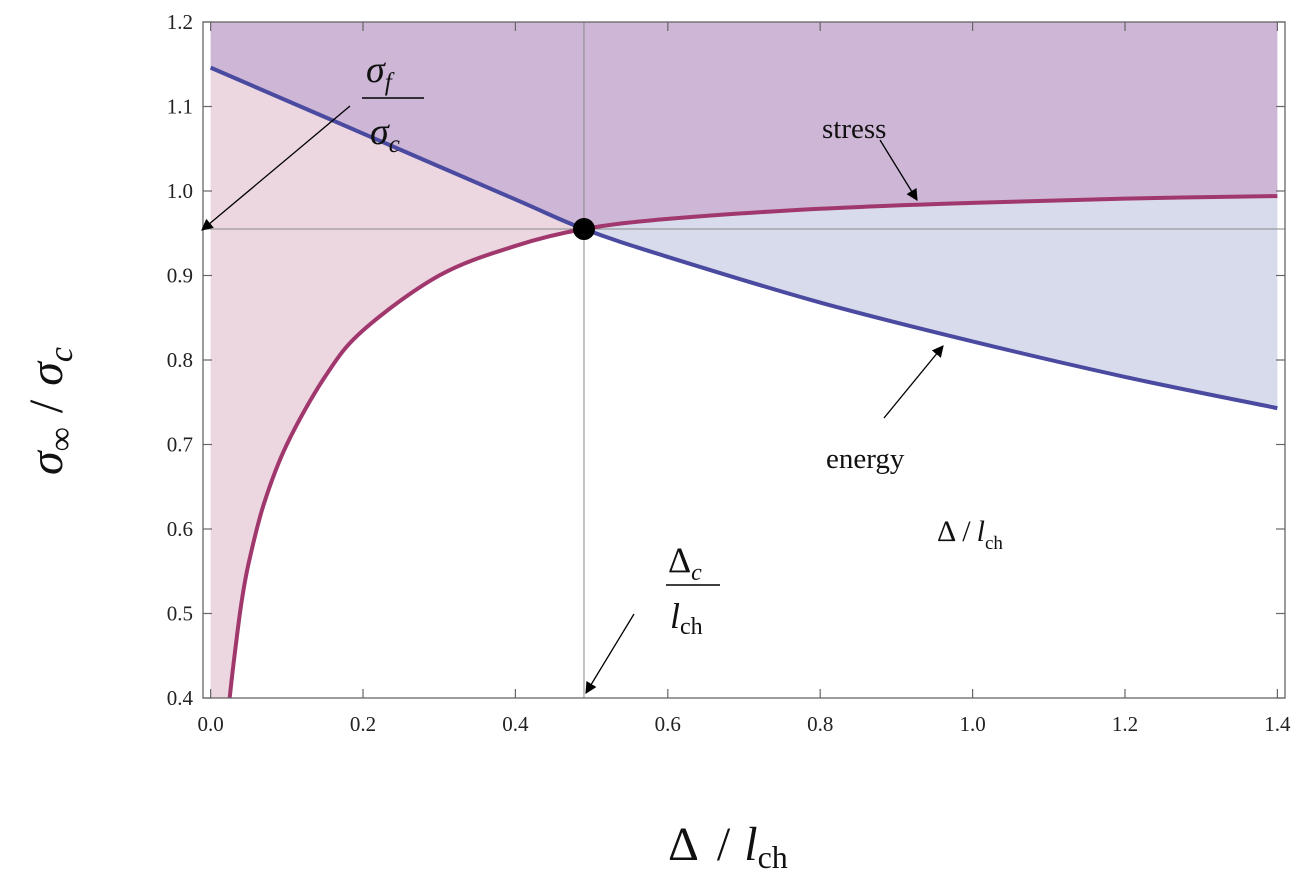 This screenshot has width=1298, height=884. I want to click on delta-c-arrow, so click(610, 653).